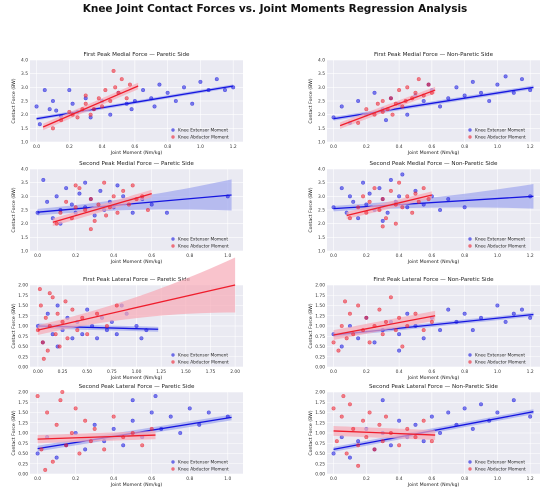 This screenshot has height=494, width=550. I want to click on subplot-3-legend-label: Knee Extensor Moment, so click(203, 240).